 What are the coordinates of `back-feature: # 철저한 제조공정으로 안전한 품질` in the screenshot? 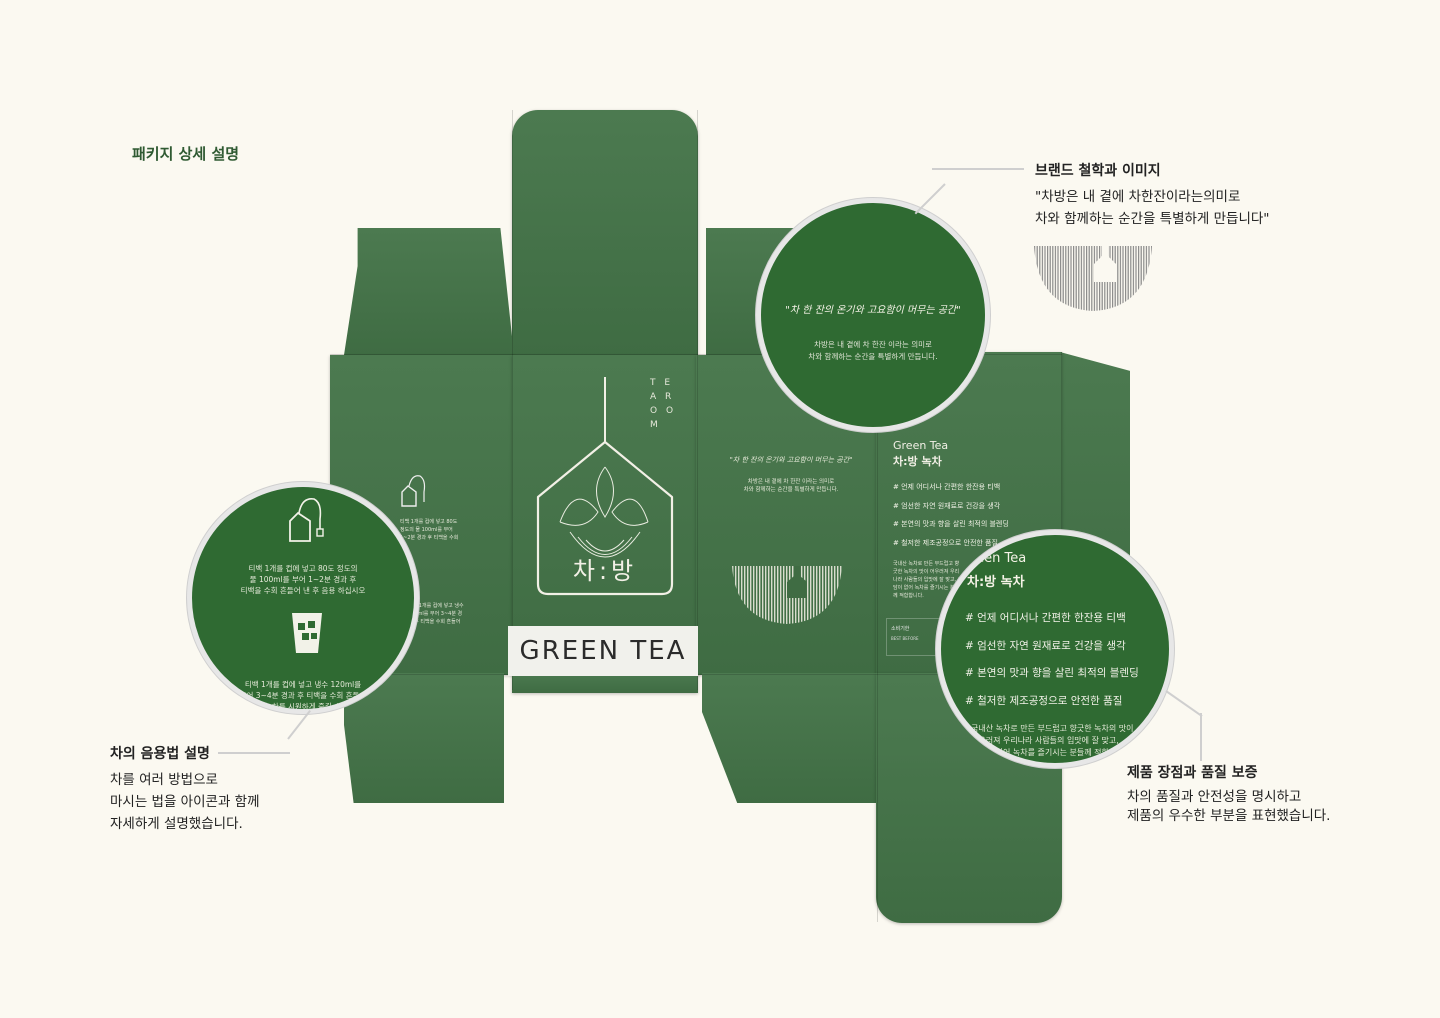 It's located at (945, 542).